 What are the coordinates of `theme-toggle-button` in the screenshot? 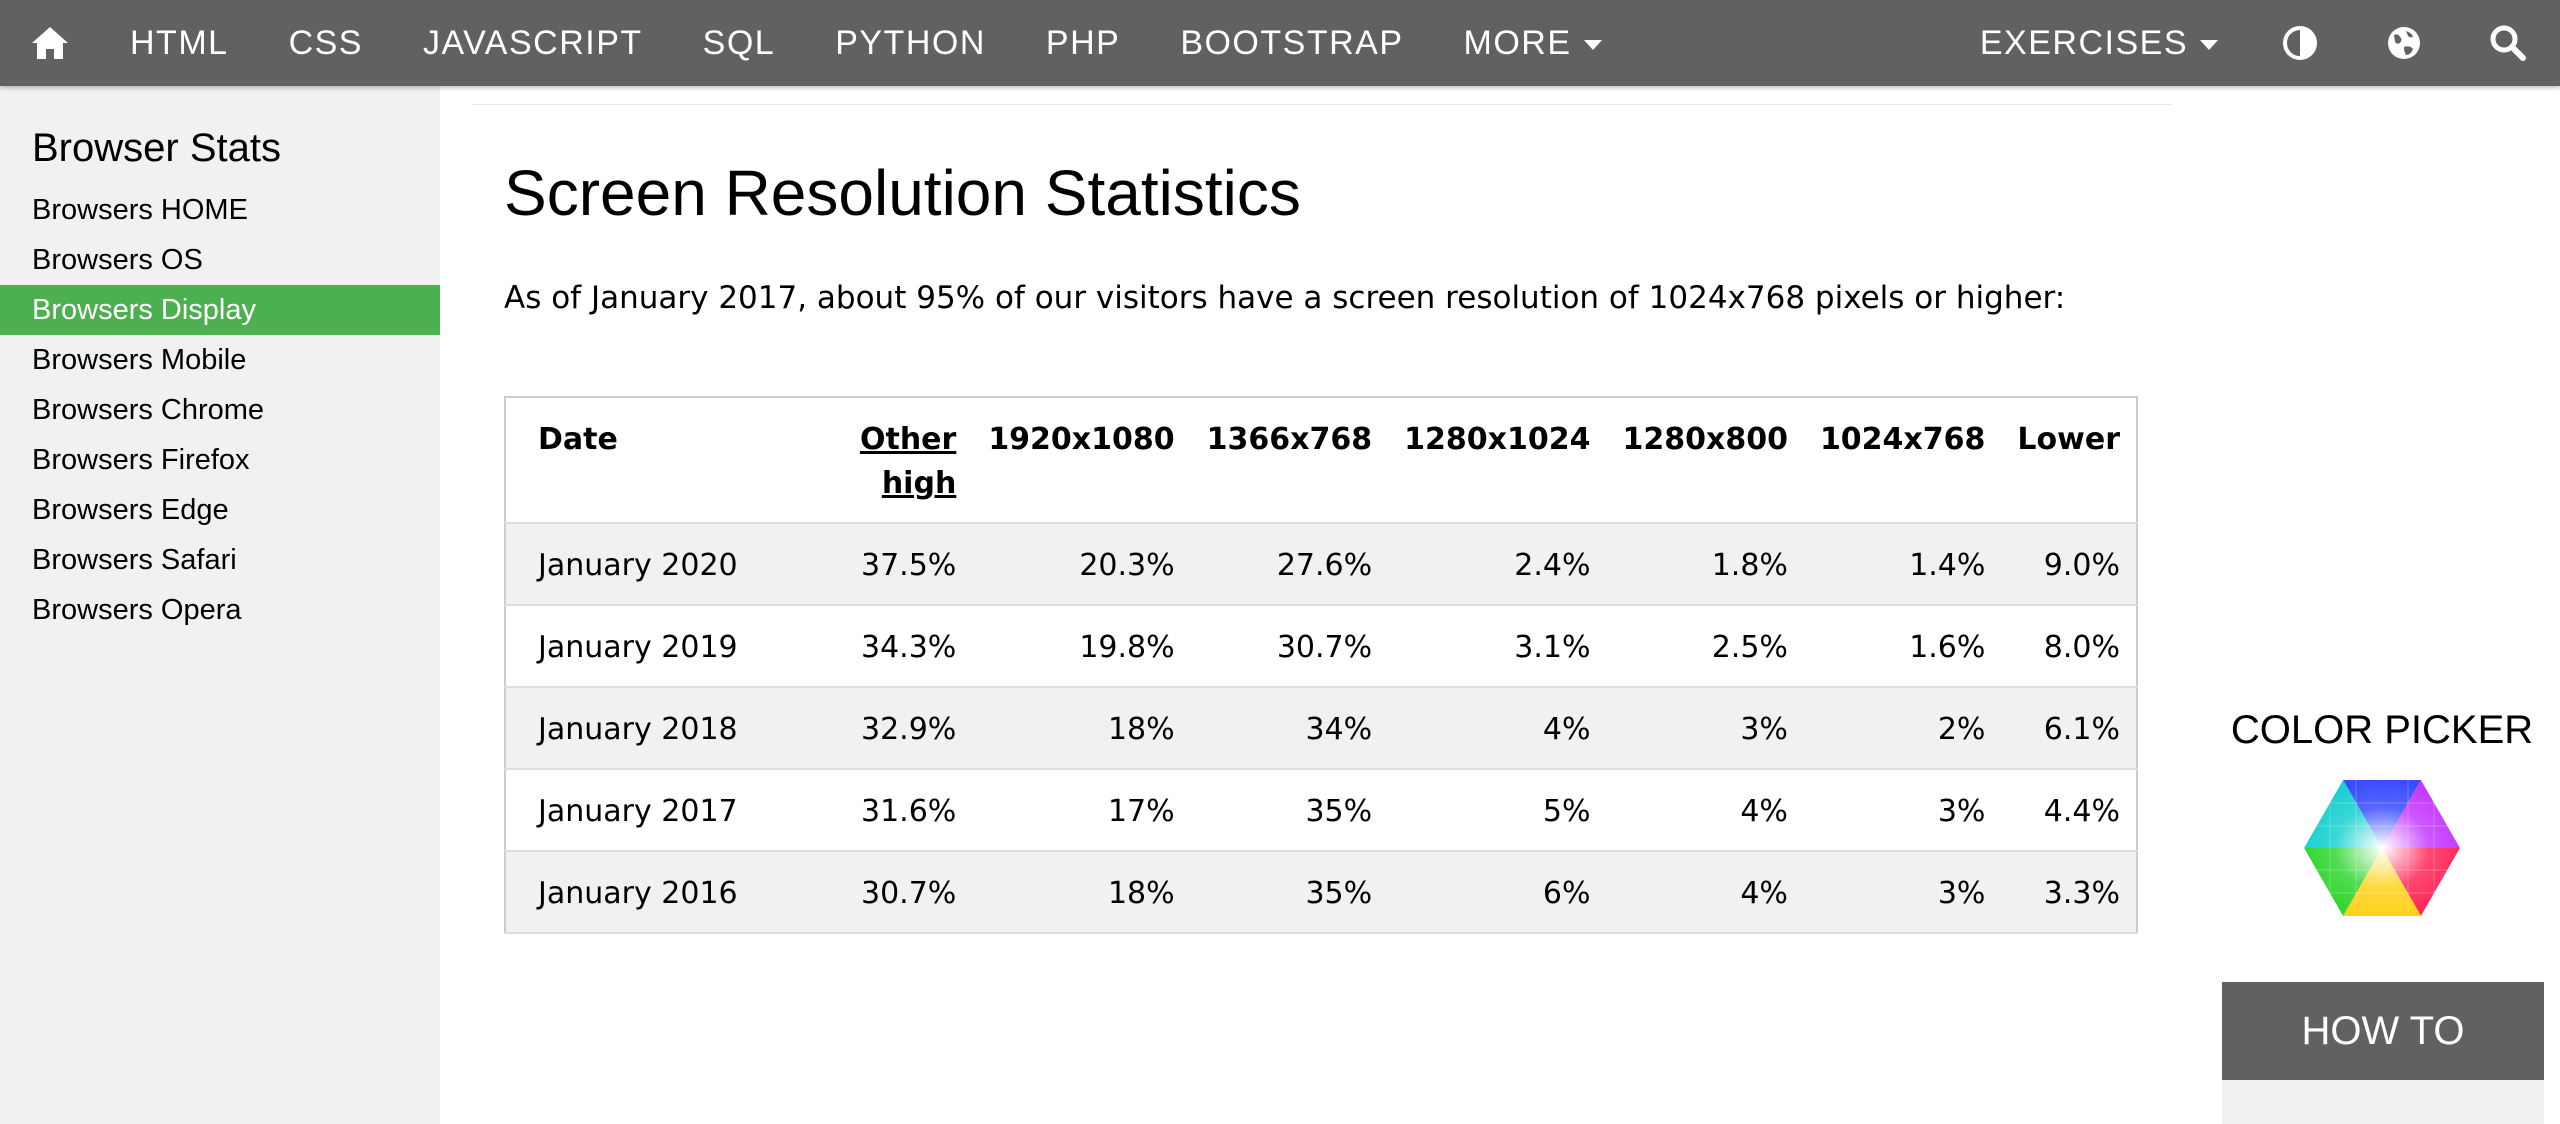 It's located at (2300, 43).